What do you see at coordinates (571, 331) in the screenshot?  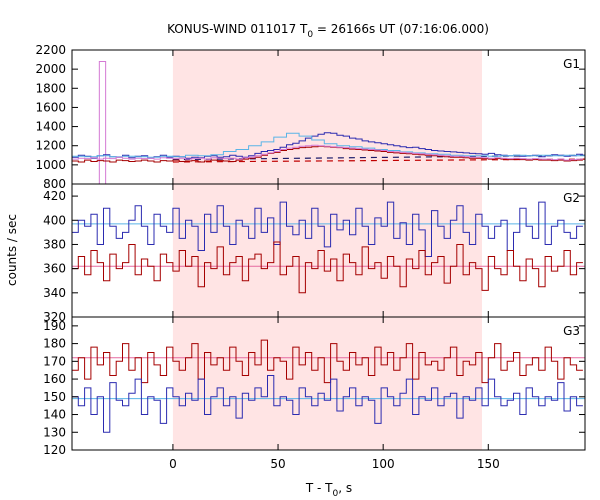 I see `panel-label: G3` at bounding box center [571, 331].